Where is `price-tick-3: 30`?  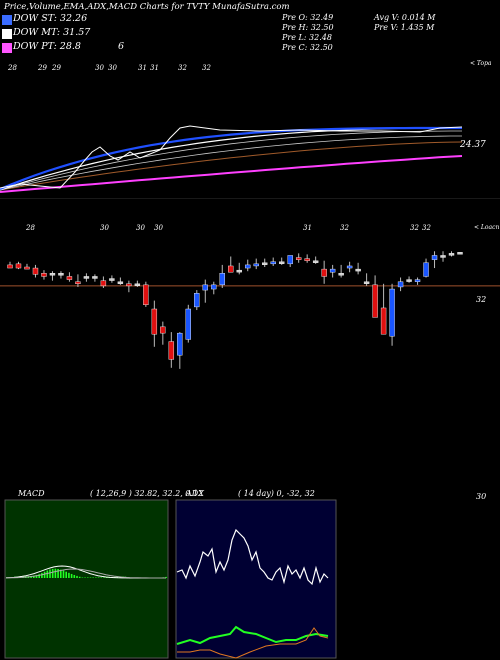 price-tick-3: 30 is located at coordinates (158, 228).